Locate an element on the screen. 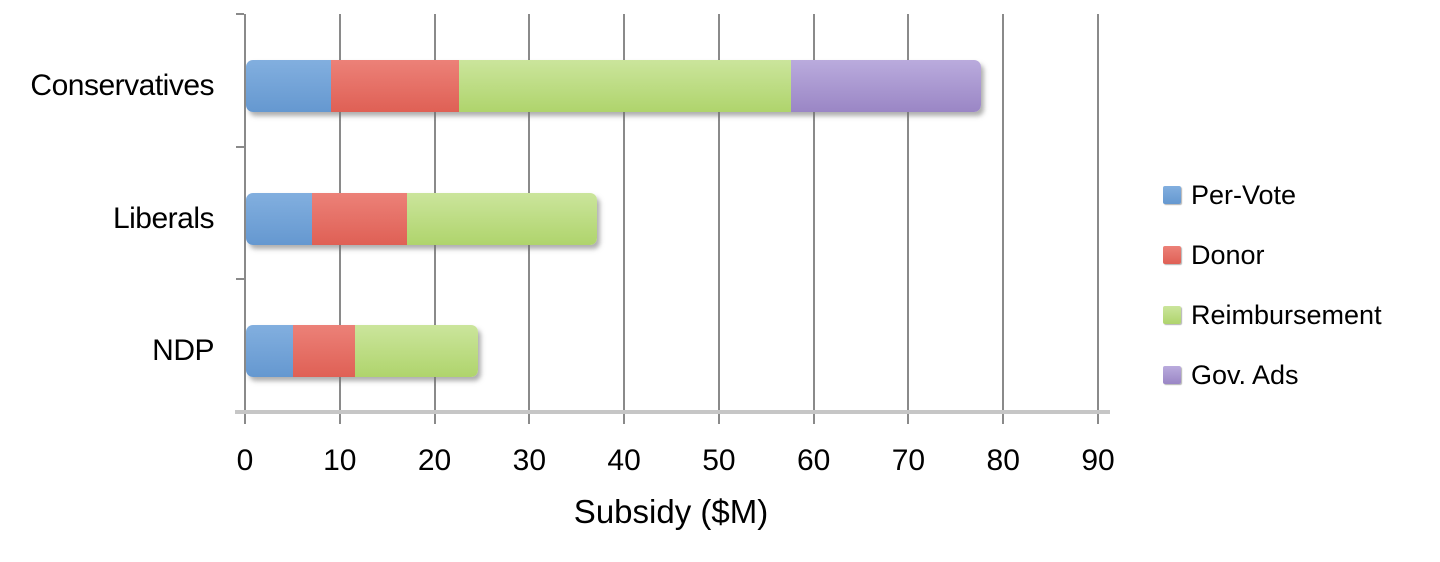  category-label: Conservatives is located at coordinates (122, 85).